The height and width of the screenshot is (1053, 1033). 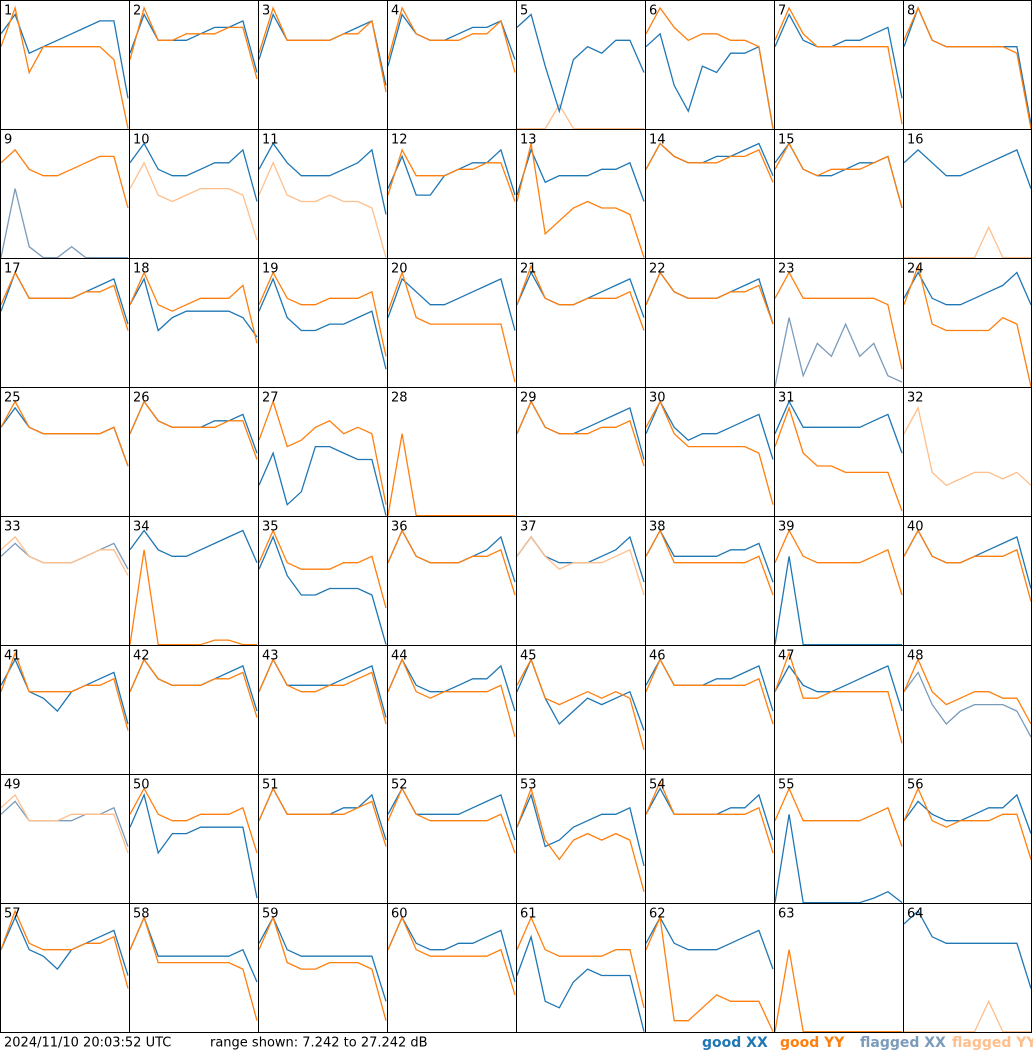 What do you see at coordinates (395, 11) in the screenshot?
I see `panel-label: 4` at bounding box center [395, 11].